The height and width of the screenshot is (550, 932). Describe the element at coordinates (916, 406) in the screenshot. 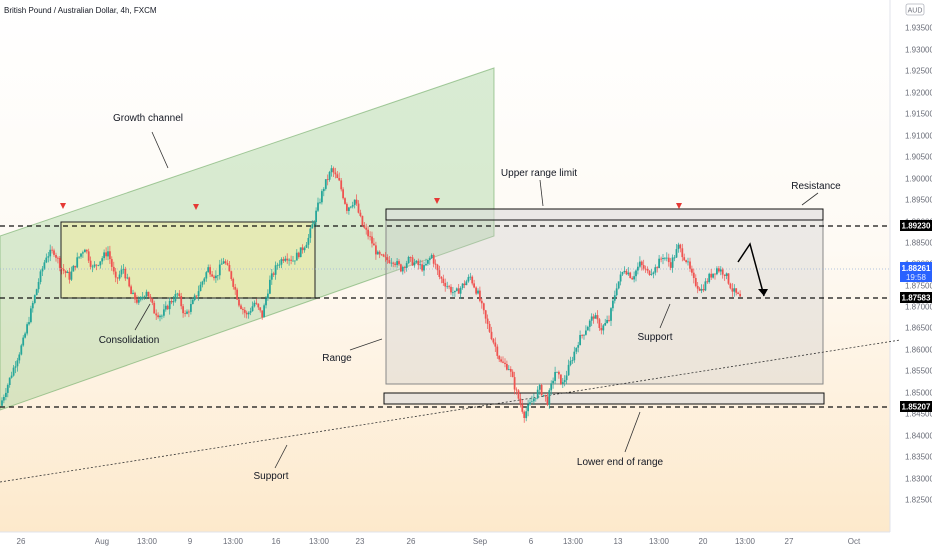

I see `support-price-badge` at that location.